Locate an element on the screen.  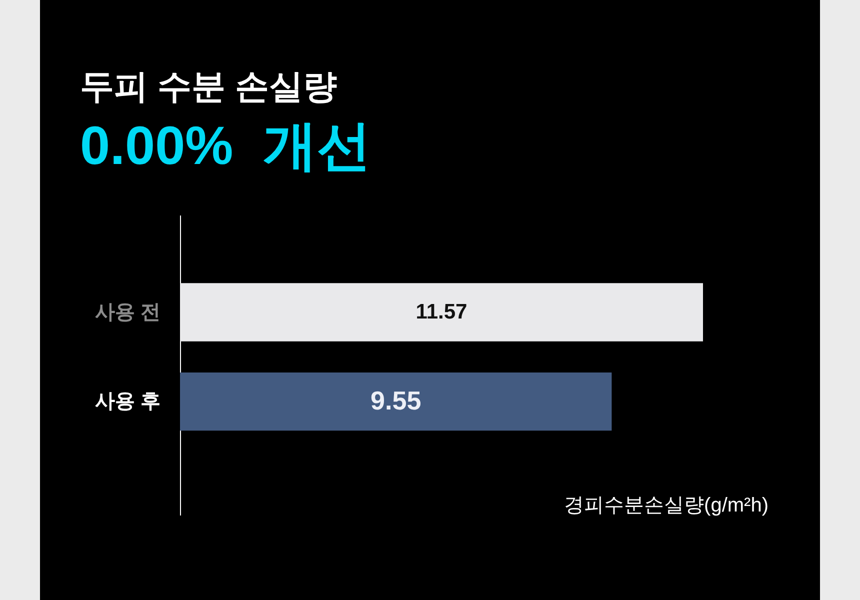
data-label: 11.57 is located at coordinates (442, 312).